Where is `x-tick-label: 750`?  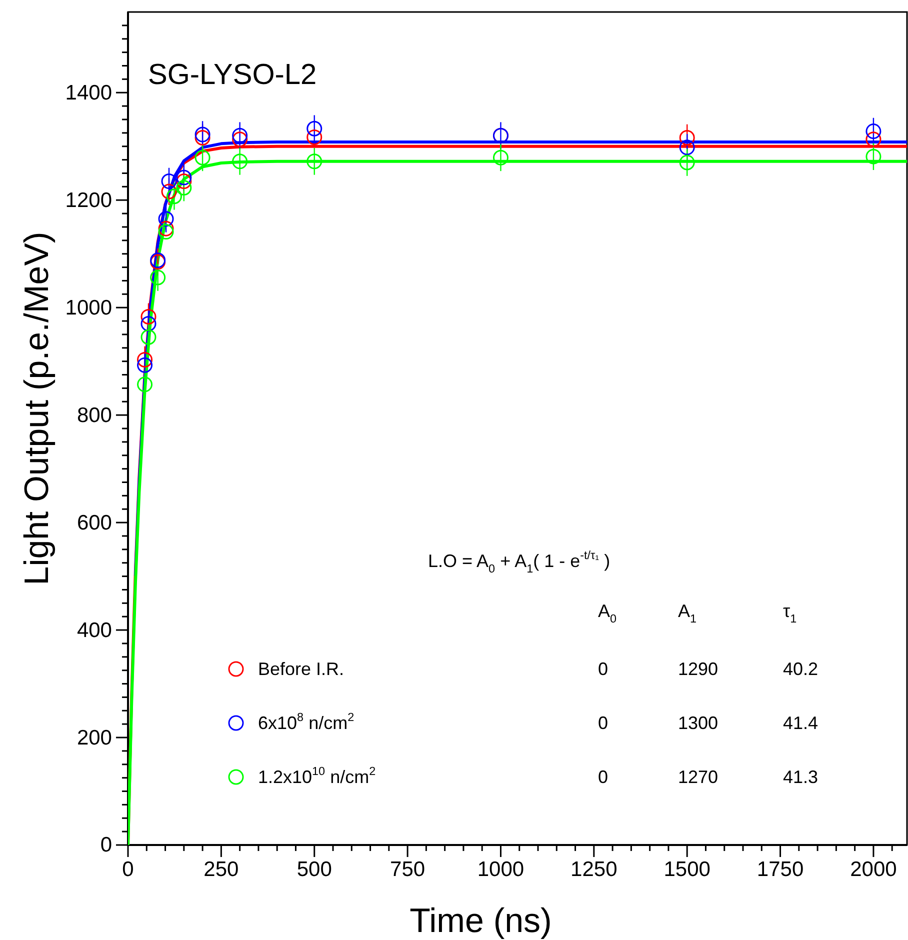 x-tick-label: 750 is located at coordinates (408, 869).